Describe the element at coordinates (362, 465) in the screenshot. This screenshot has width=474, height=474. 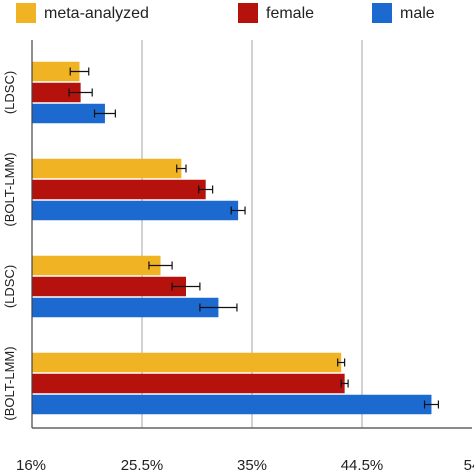
I see `x-tick-label: 44.5%` at that location.